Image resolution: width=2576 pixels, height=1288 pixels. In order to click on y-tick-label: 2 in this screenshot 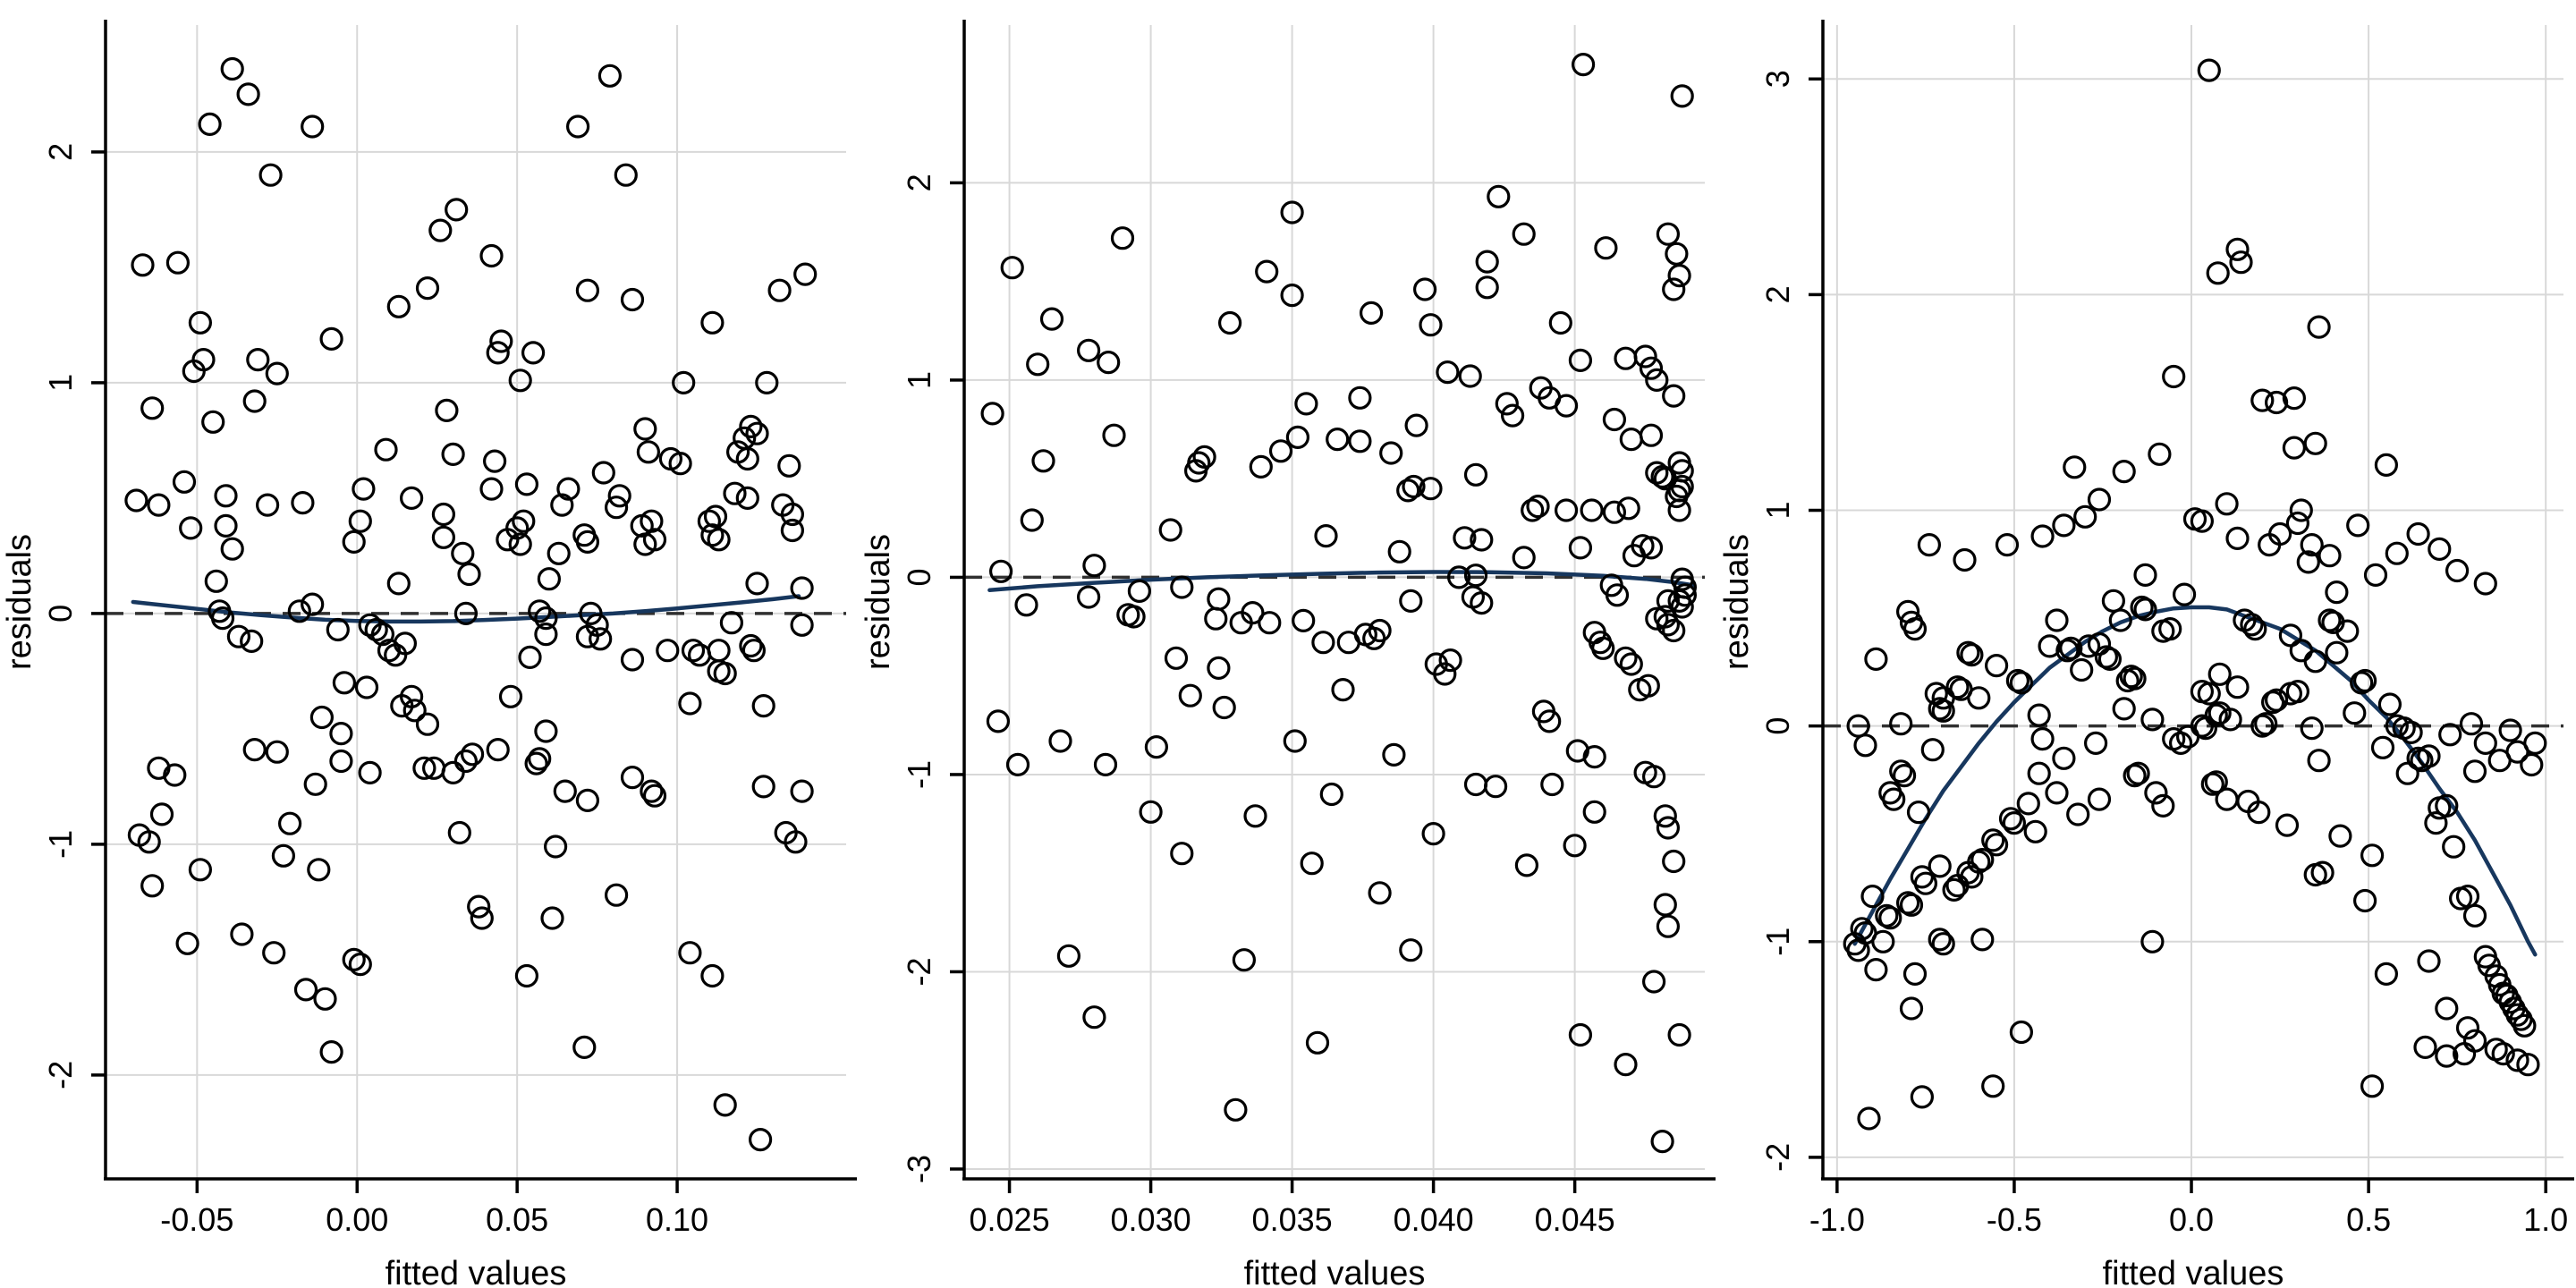, I will do `click(919, 182)`.